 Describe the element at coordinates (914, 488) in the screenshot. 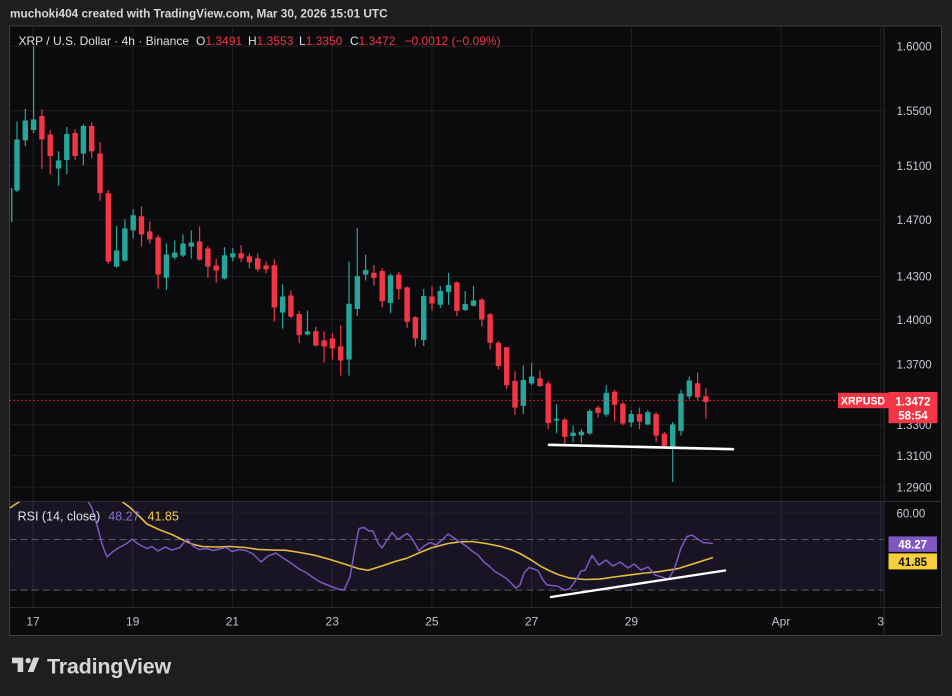

I see `svg-text: 1.2900` at that location.